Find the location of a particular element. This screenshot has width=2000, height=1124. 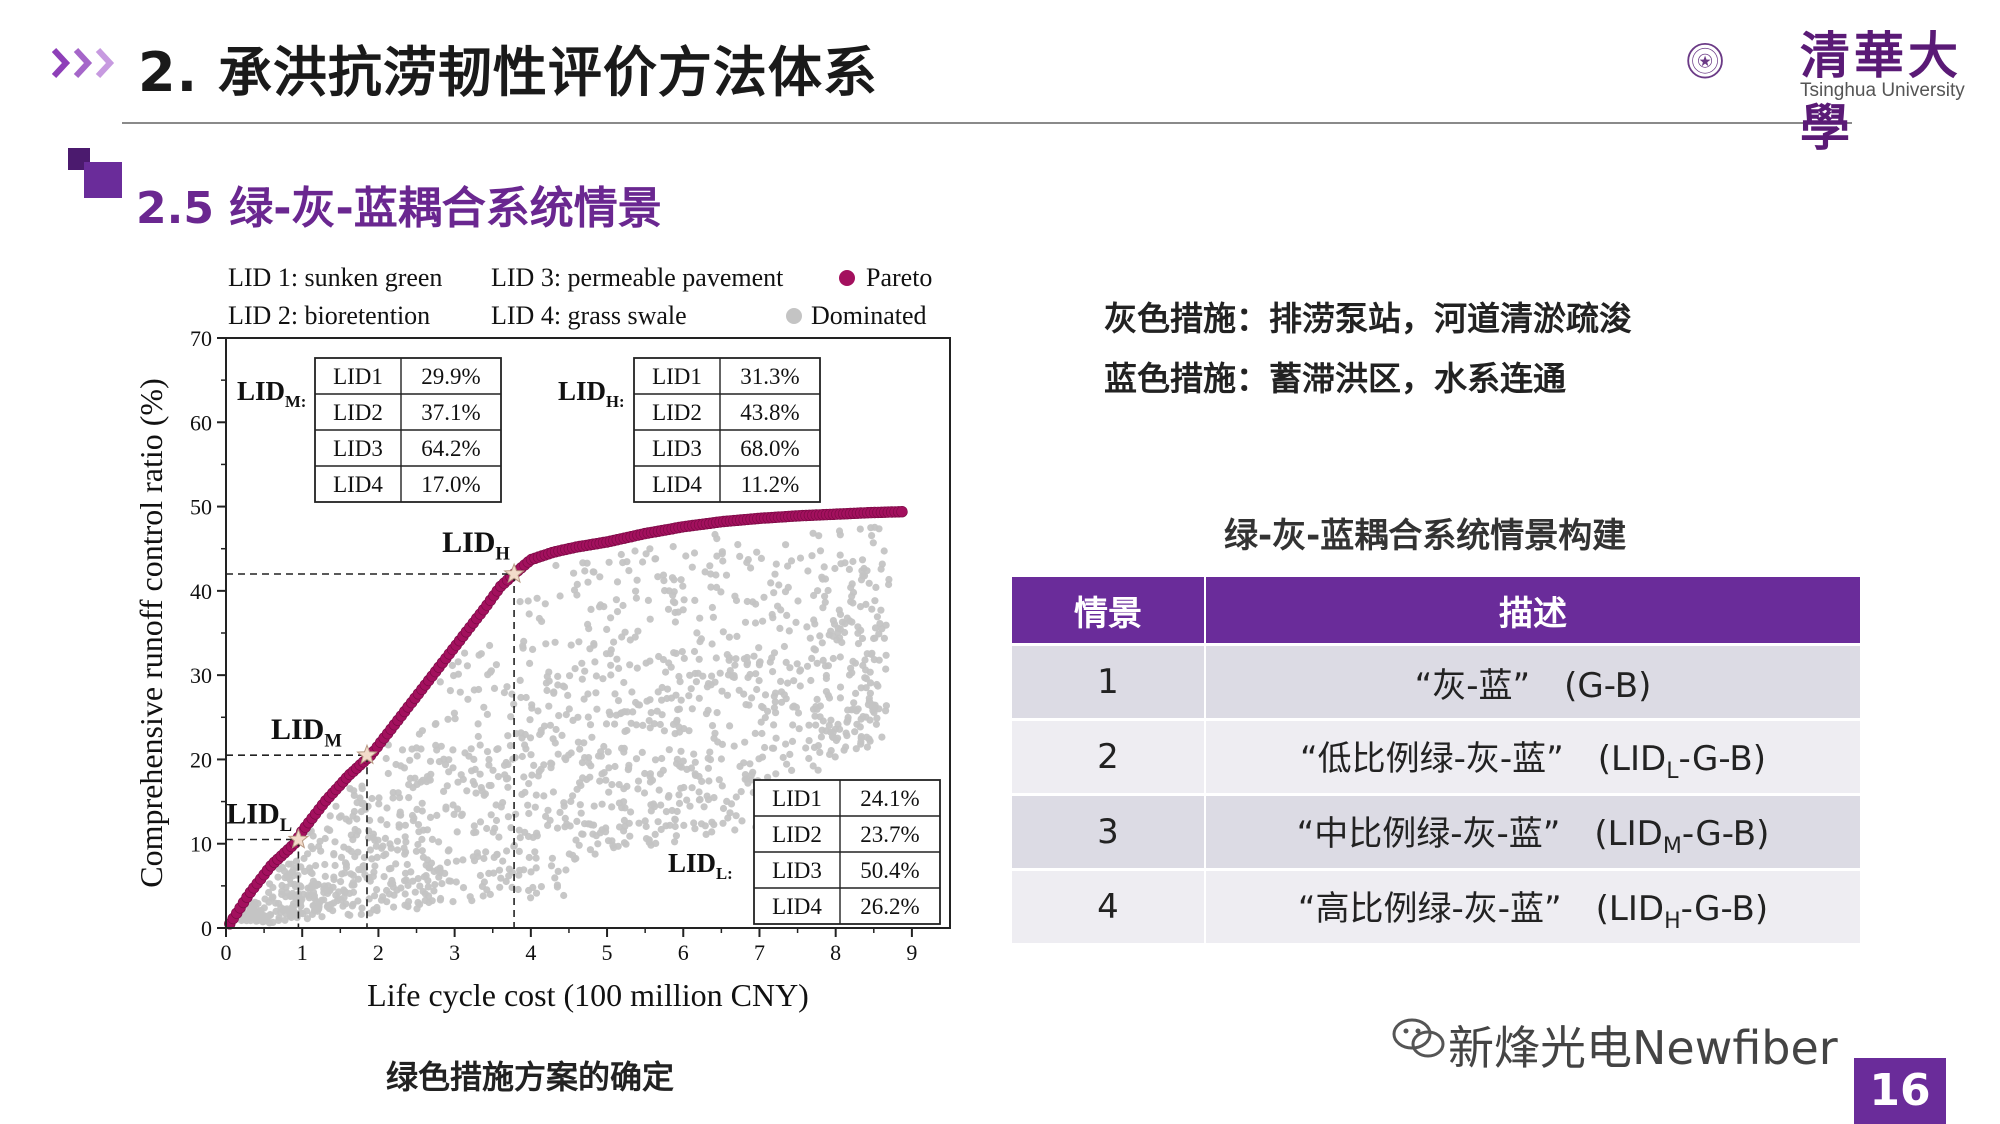

scenario-description: “中比例绿-灰-蓝” (LIDM-G-B) is located at coordinates (1532, 831).